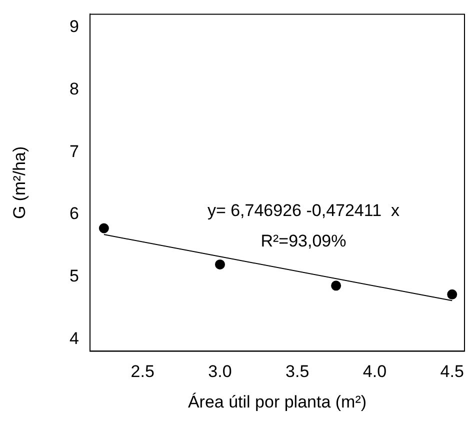 The width and height of the screenshot is (470, 421). Describe the element at coordinates (19, 183) in the screenshot. I see `y-axis-title: G (m²/ha)` at that location.